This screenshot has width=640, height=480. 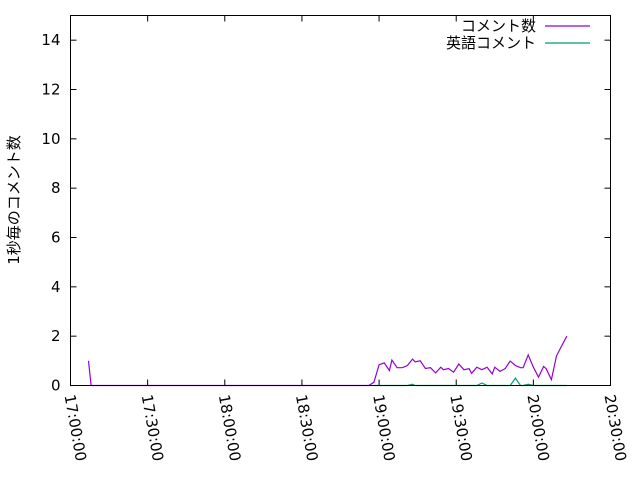 I want to click on legend-label: コメント数, so click(x=498, y=26).